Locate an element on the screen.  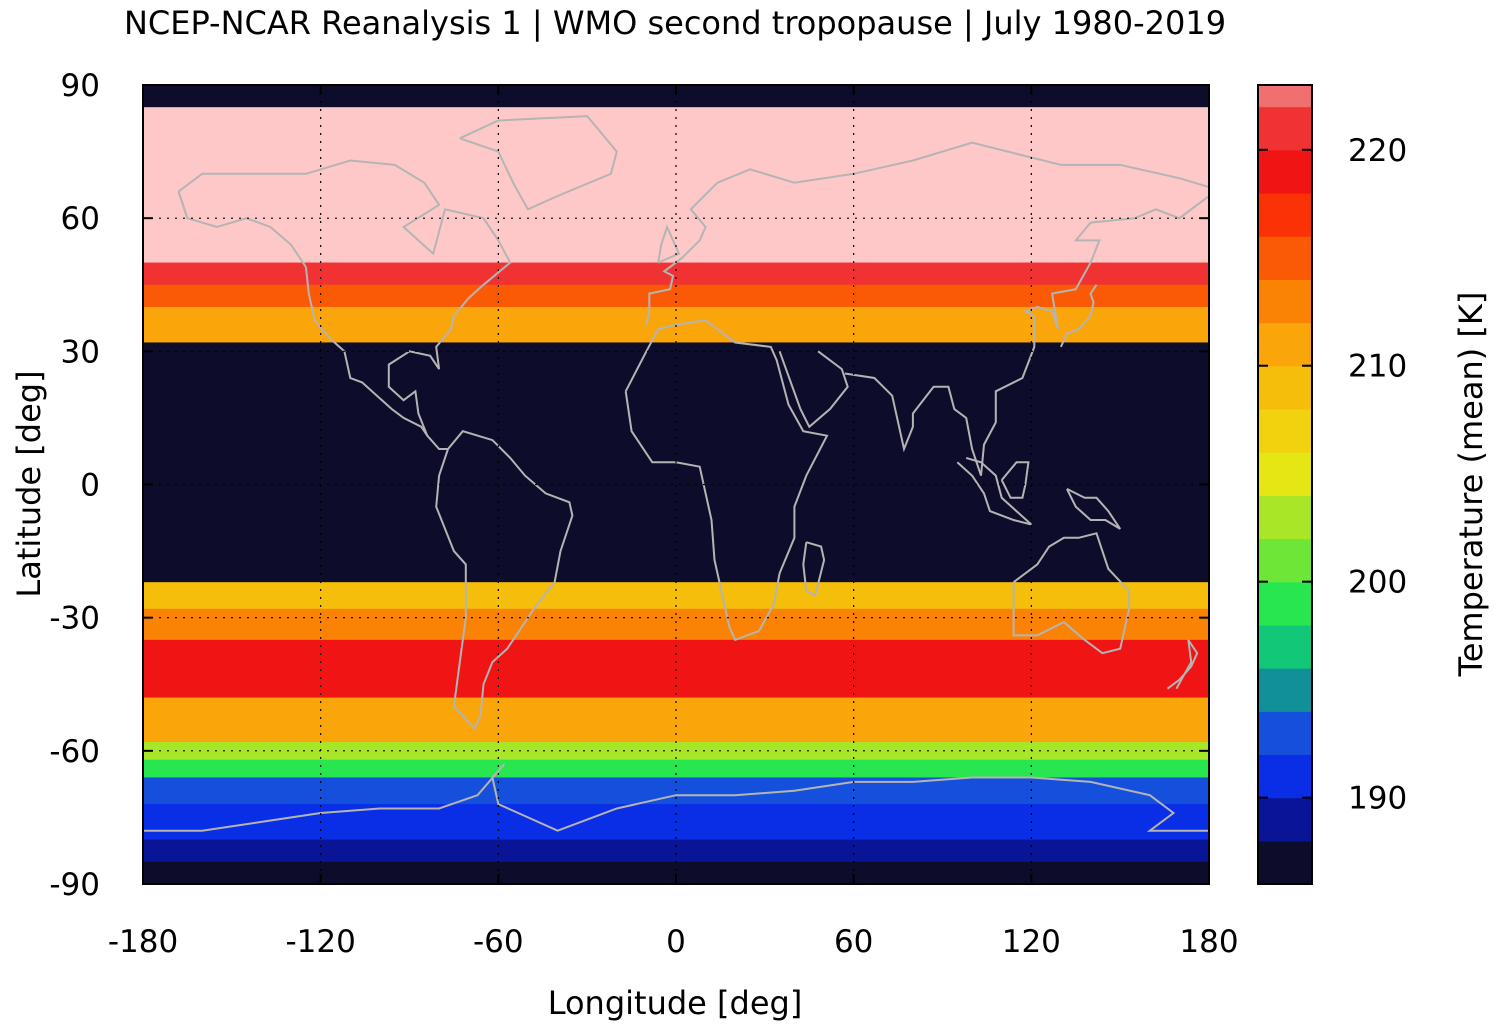
y-tick-label: 90 is located at coordinates (80, 86).